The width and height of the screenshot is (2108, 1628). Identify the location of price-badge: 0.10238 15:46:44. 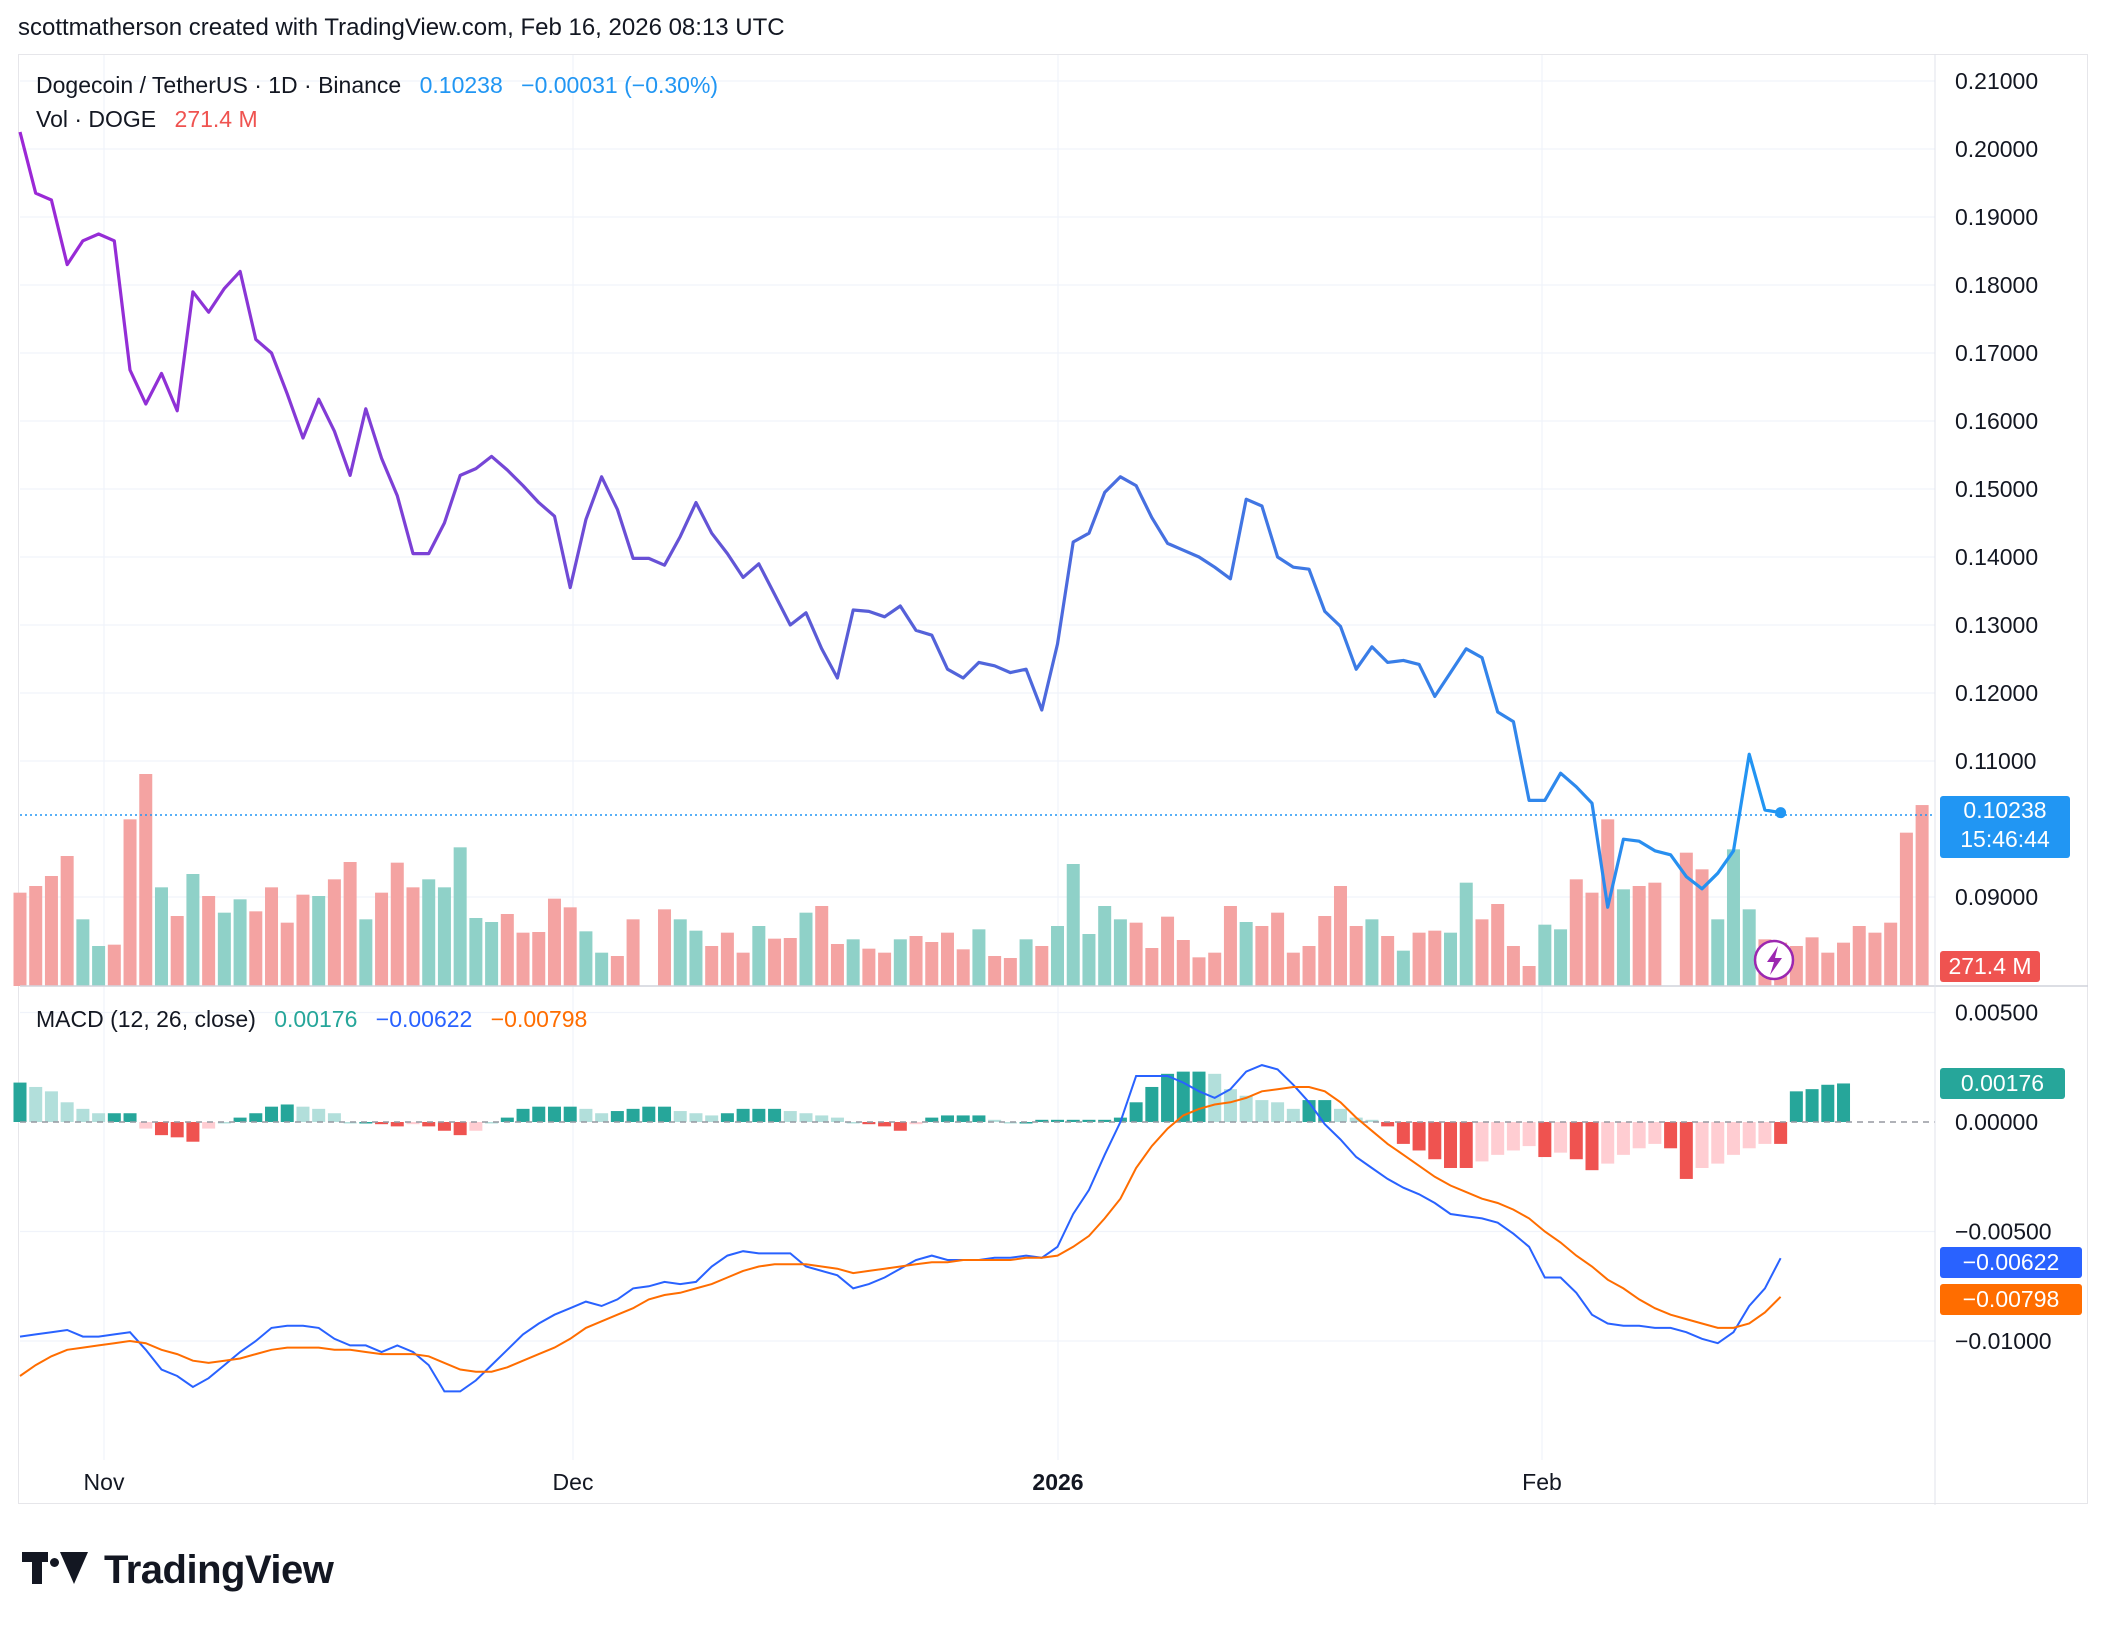
(2005, 827).